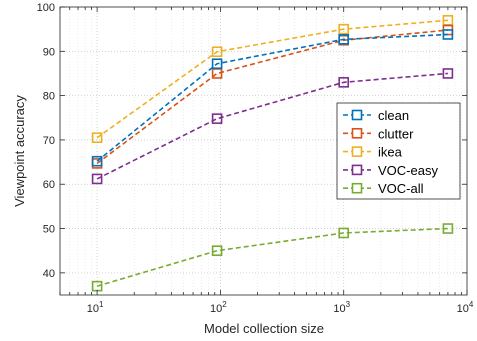 The height and width of the screenshot is (341, 477). Describe the element at coordinates (393, 115) in the screenshot. I see `legend-label-clean: clean` at that location.